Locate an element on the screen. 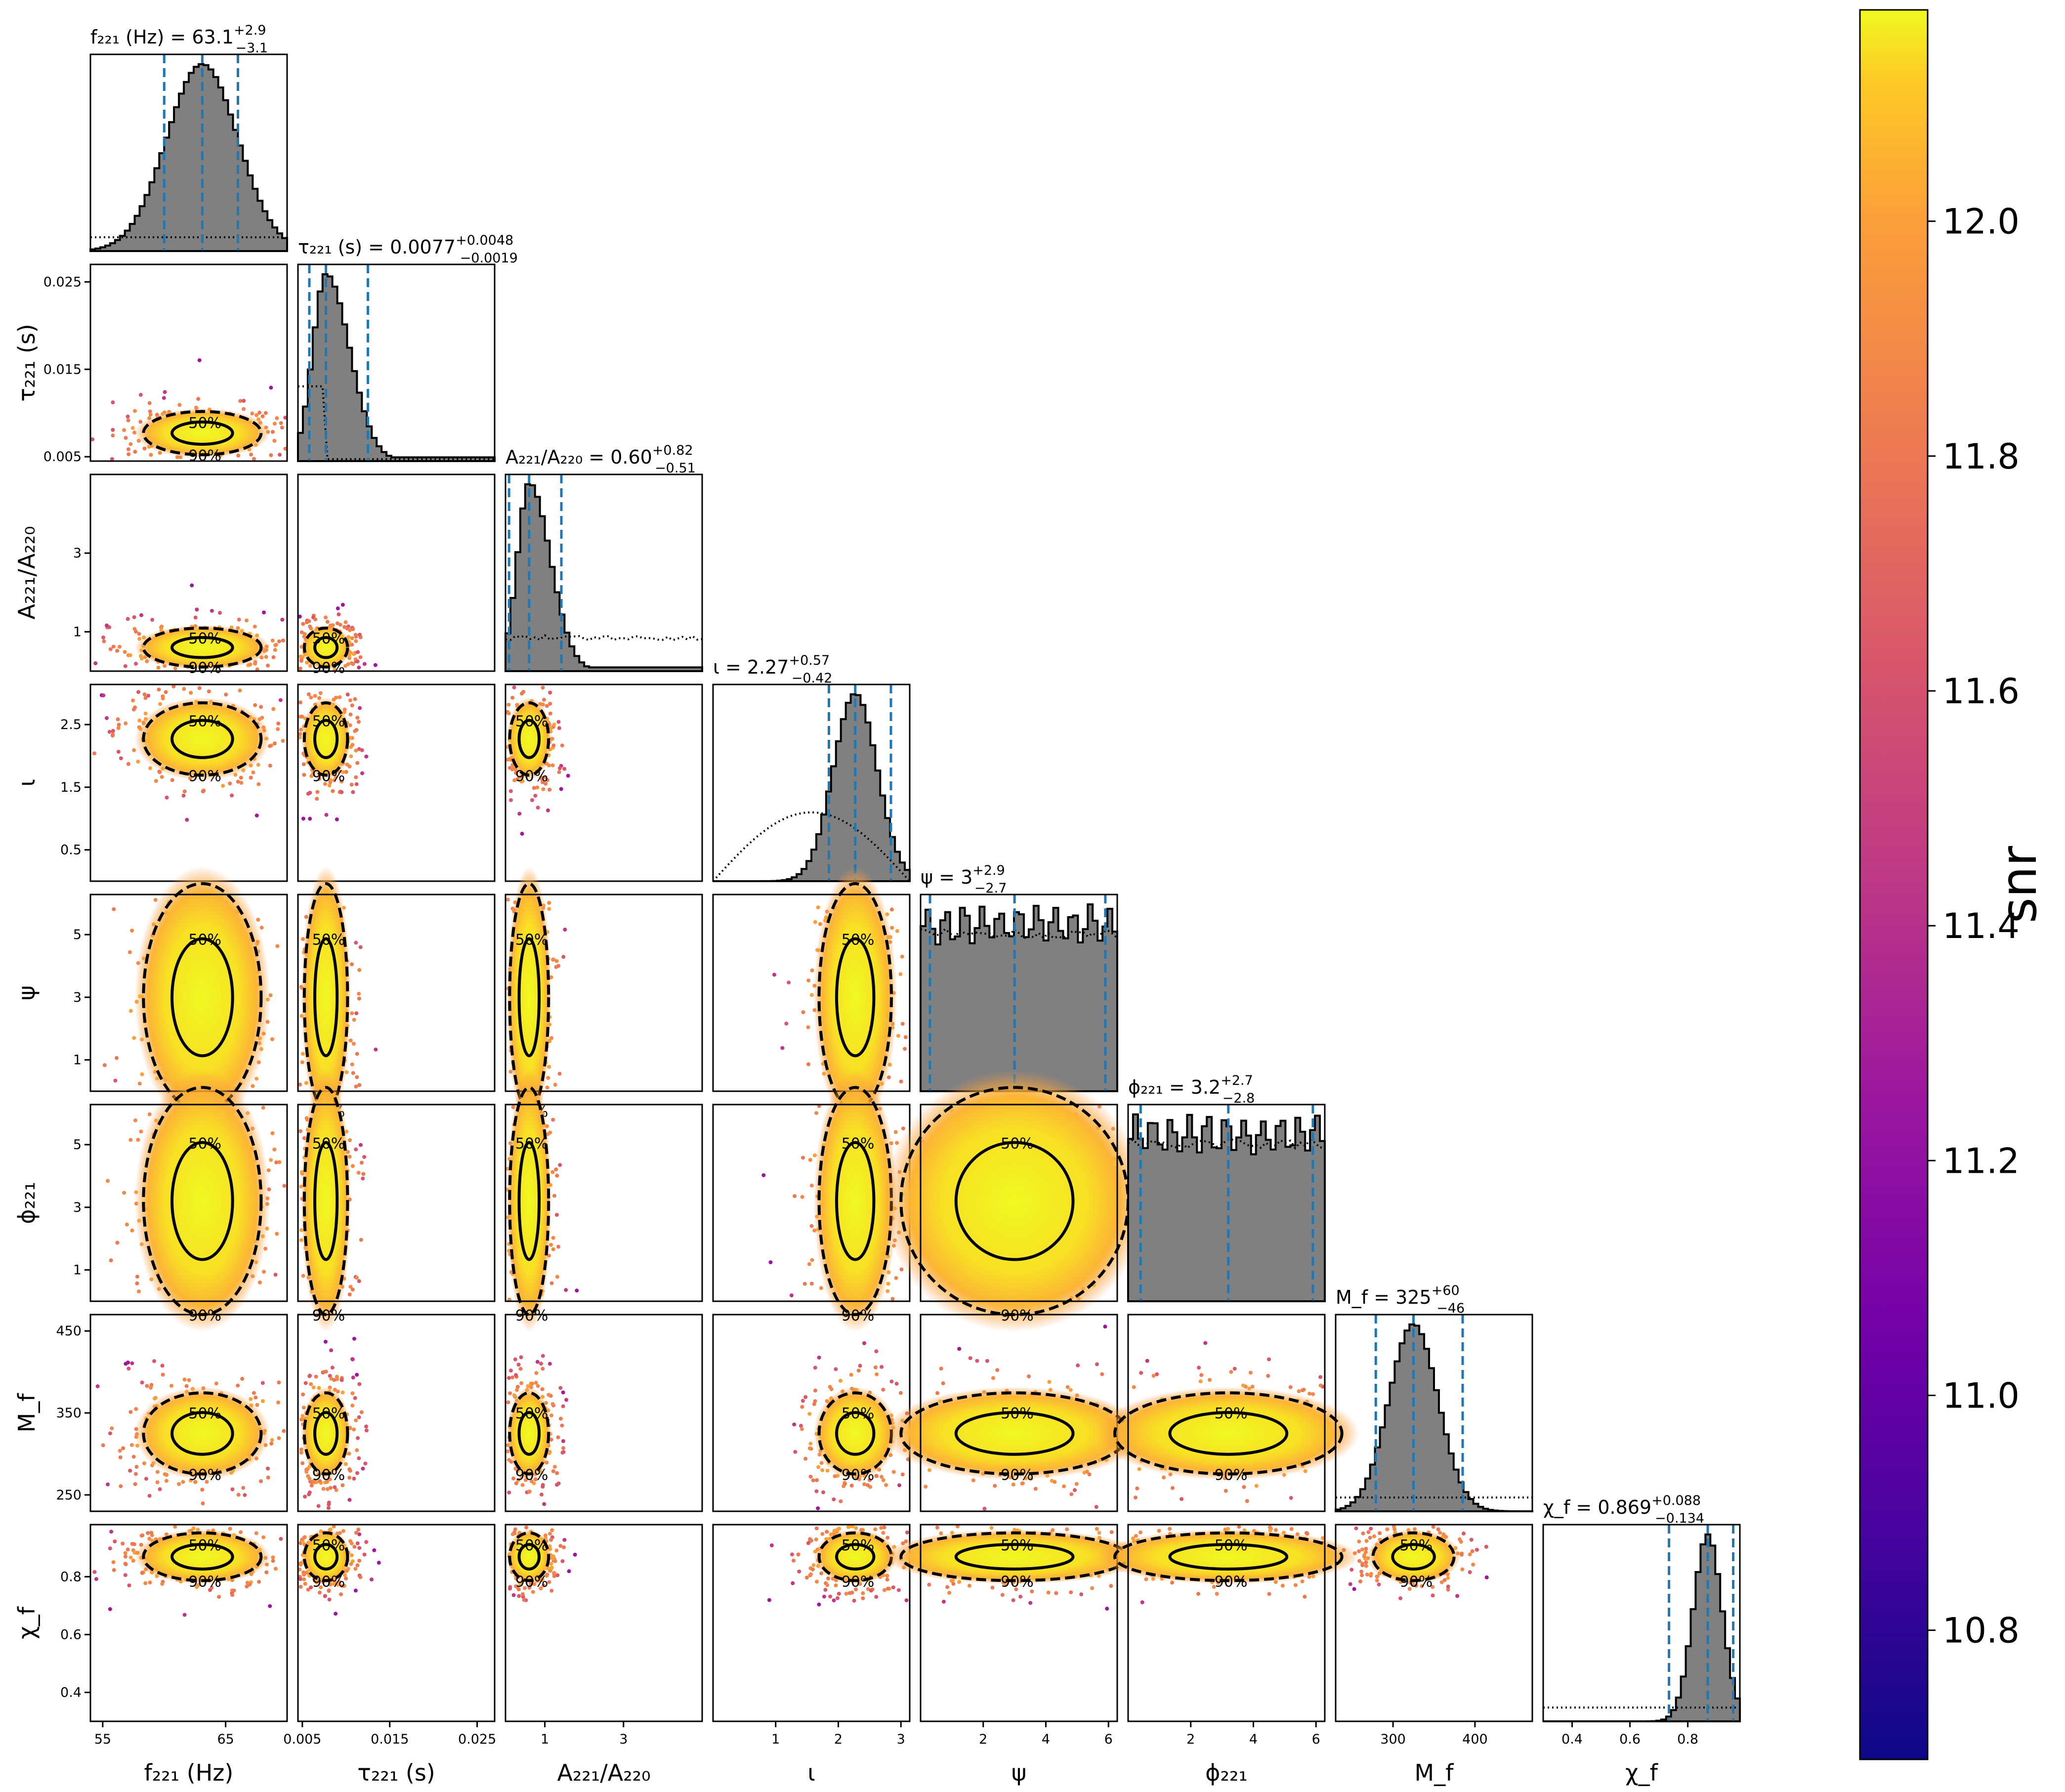 Image resolution: width=2065 pixels, height=1792 pixels. y-tick-label: 250 is located at coordinates (69, 1495).